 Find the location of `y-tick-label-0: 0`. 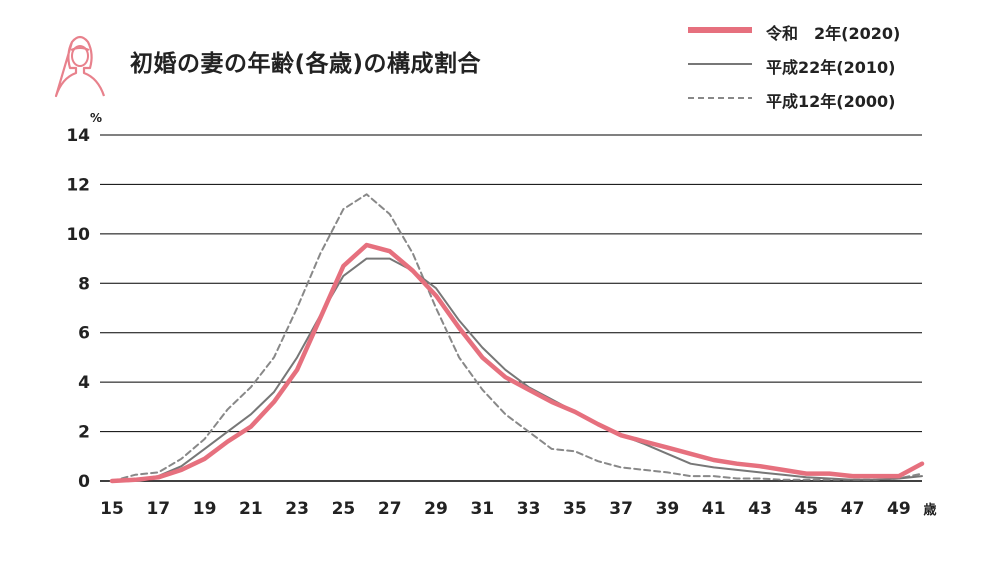

y-tick-label-0: 0 is located at coordinates (84, 482).